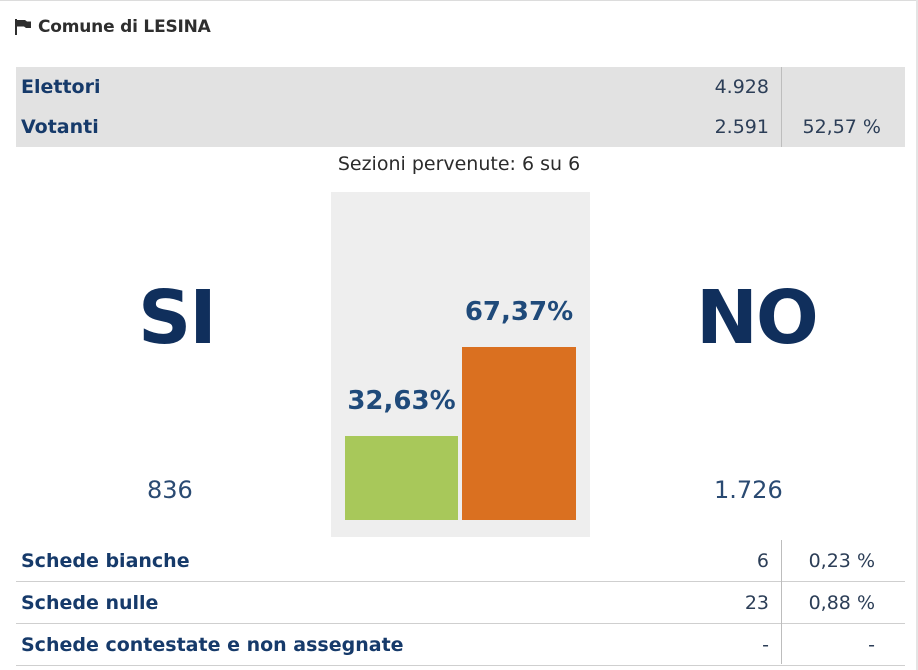 Image resolution: width=918 pixels, height=670 pixels. I want to click on stats-percent: -, so click(871, 645).